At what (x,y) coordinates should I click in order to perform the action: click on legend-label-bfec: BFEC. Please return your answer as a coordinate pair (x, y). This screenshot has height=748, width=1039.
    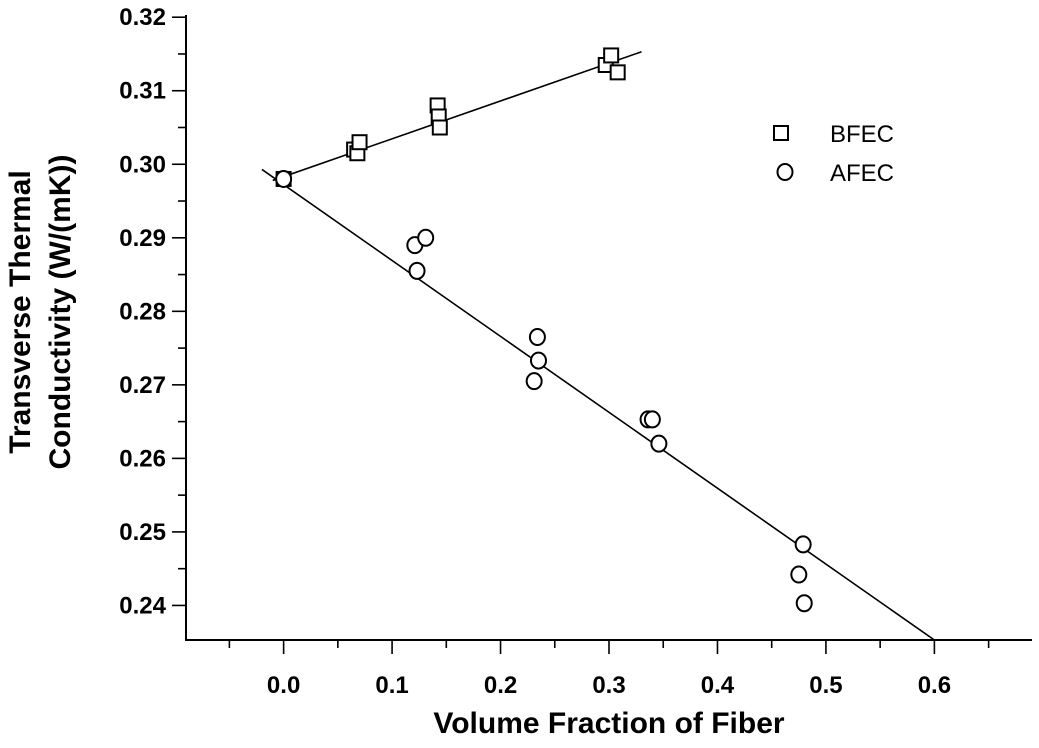
    Looking at the image, I should click on (862, 134).